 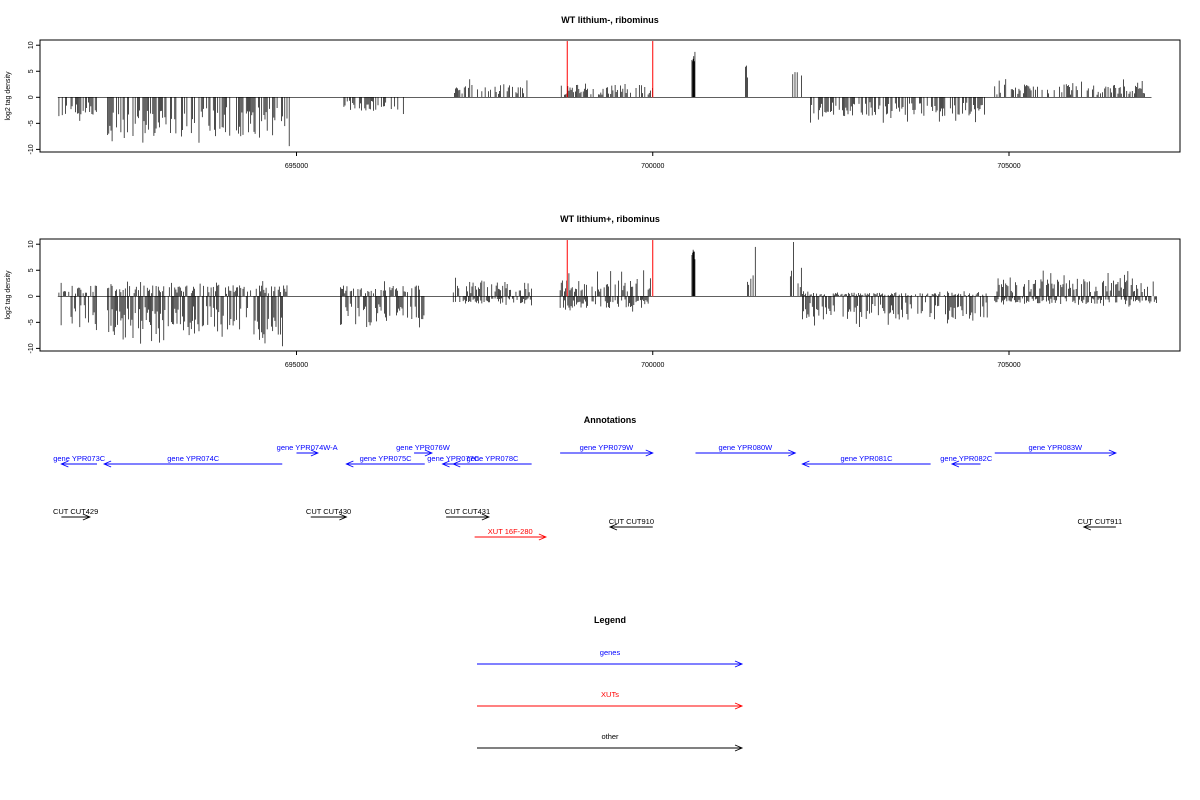 What do you see at coordinates (610, 20) in the screenshot?
I see `chart-title: WT lithium-, ribominus` at bounding box center [610, 20].